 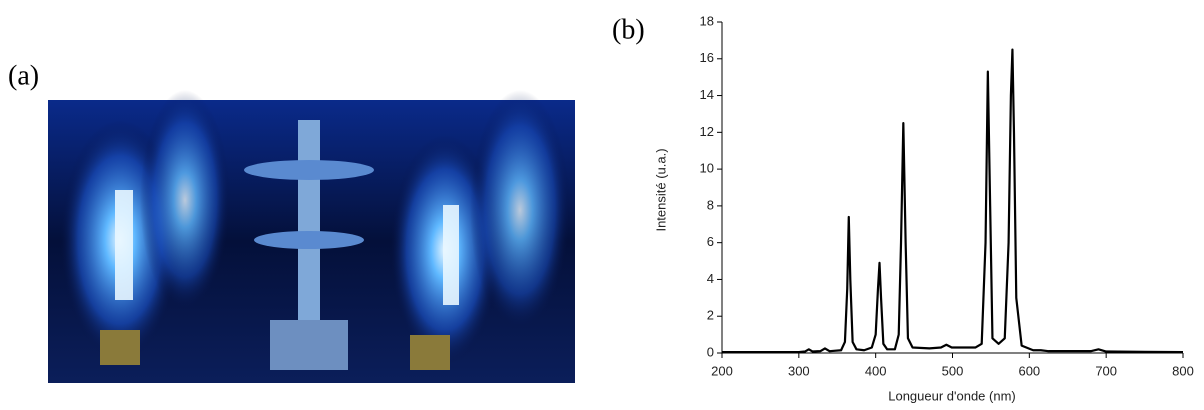 I want to click on x-axis-title: Longueur d'onde (nm), so click(x=952, y=395).